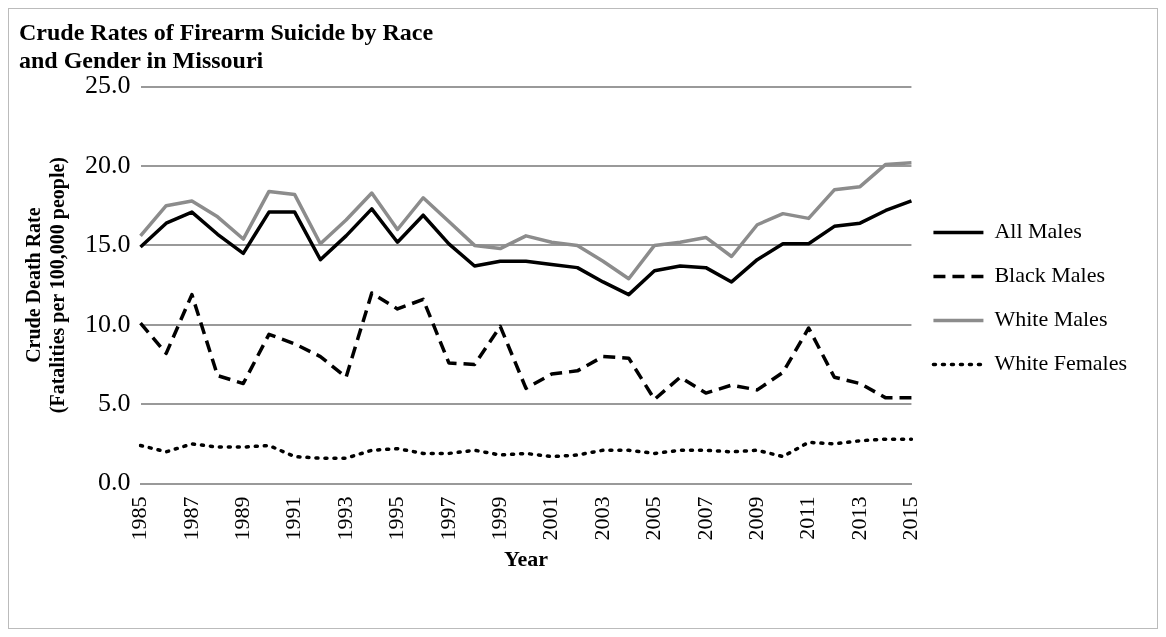 The height and width of the screenshot is (637, 1166). Describe the element at coordinates (1061, 363) in the screenshot. I see `legend-label: White Females` at that location.